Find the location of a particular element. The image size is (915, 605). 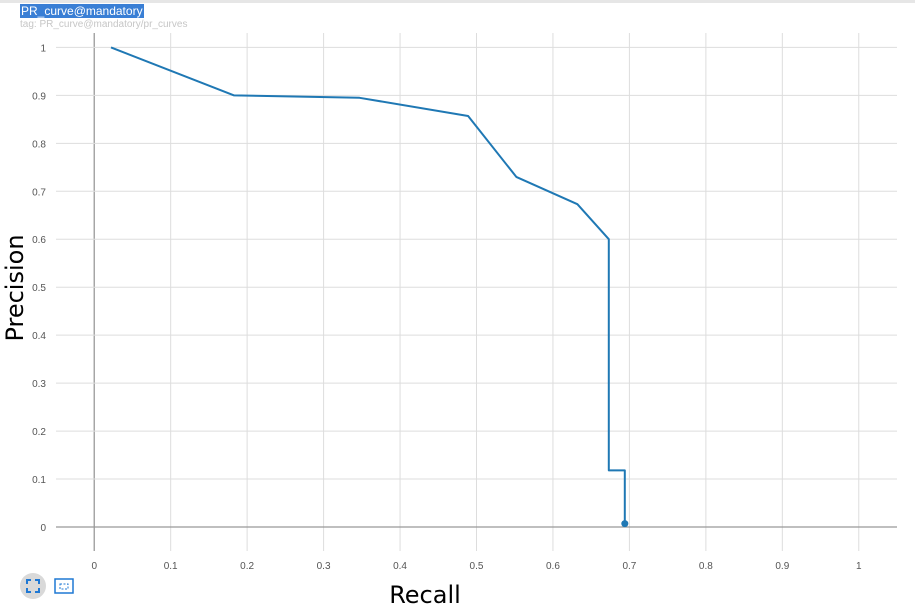

y-tick-label: 0.2 is located at coordinates (39, 432).